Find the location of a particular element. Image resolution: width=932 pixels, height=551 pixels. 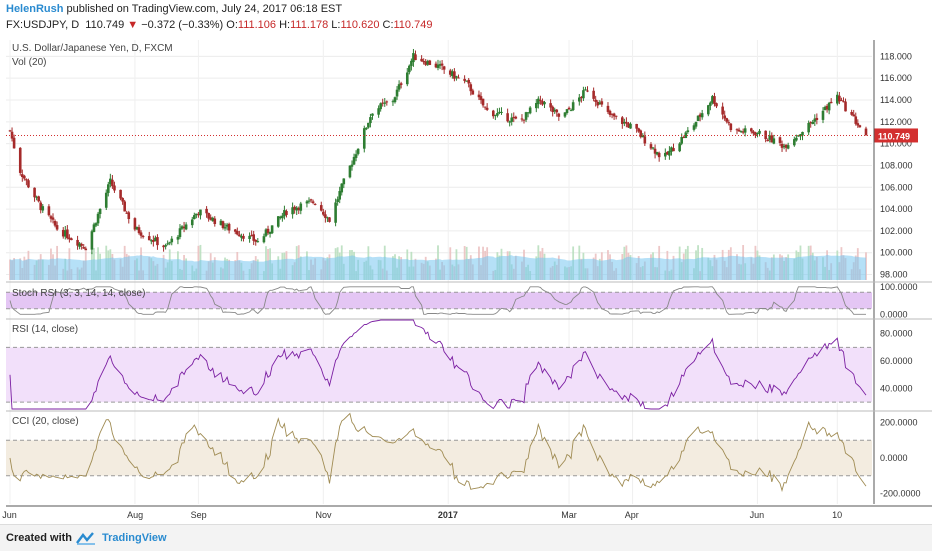

volume-label: Vol (20) is located at coordinates (29, 62).